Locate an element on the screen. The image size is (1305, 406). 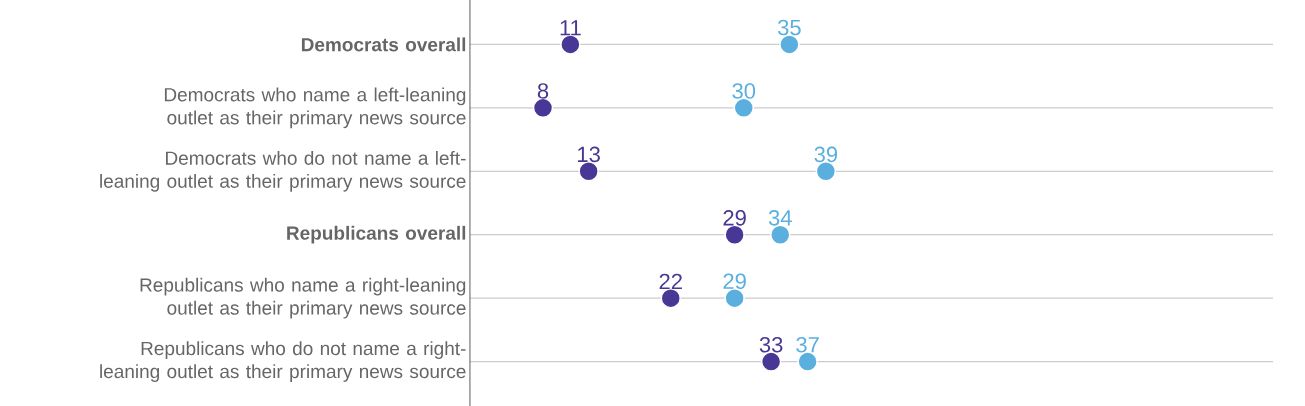
y-tick-label: Democrats overall is located at coordinates (383, 44).